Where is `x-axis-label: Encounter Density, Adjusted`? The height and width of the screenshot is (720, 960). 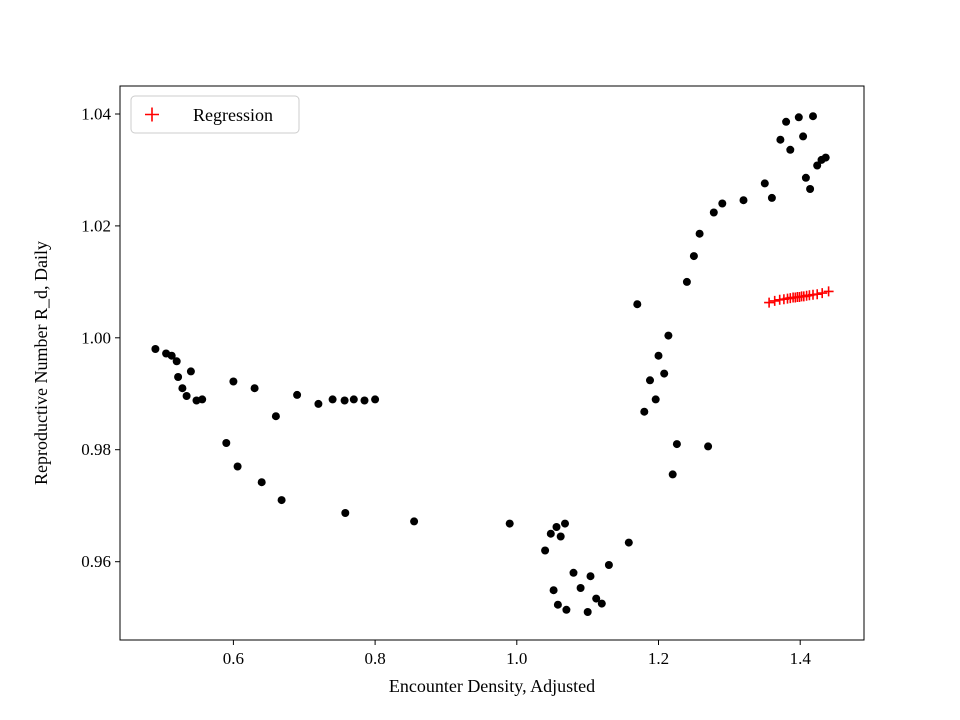
x-axis-label: Encounter Density, Adjusted is located at coordinates (492, 686).